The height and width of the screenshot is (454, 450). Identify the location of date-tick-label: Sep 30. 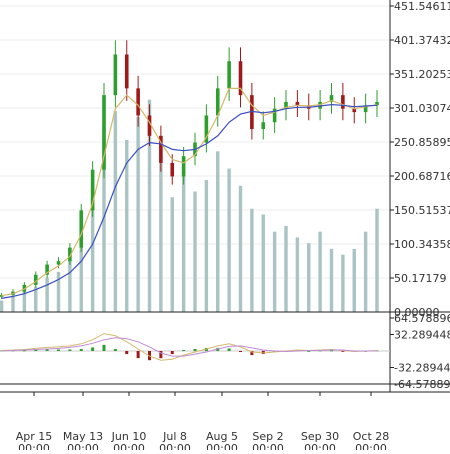
(320, 436).